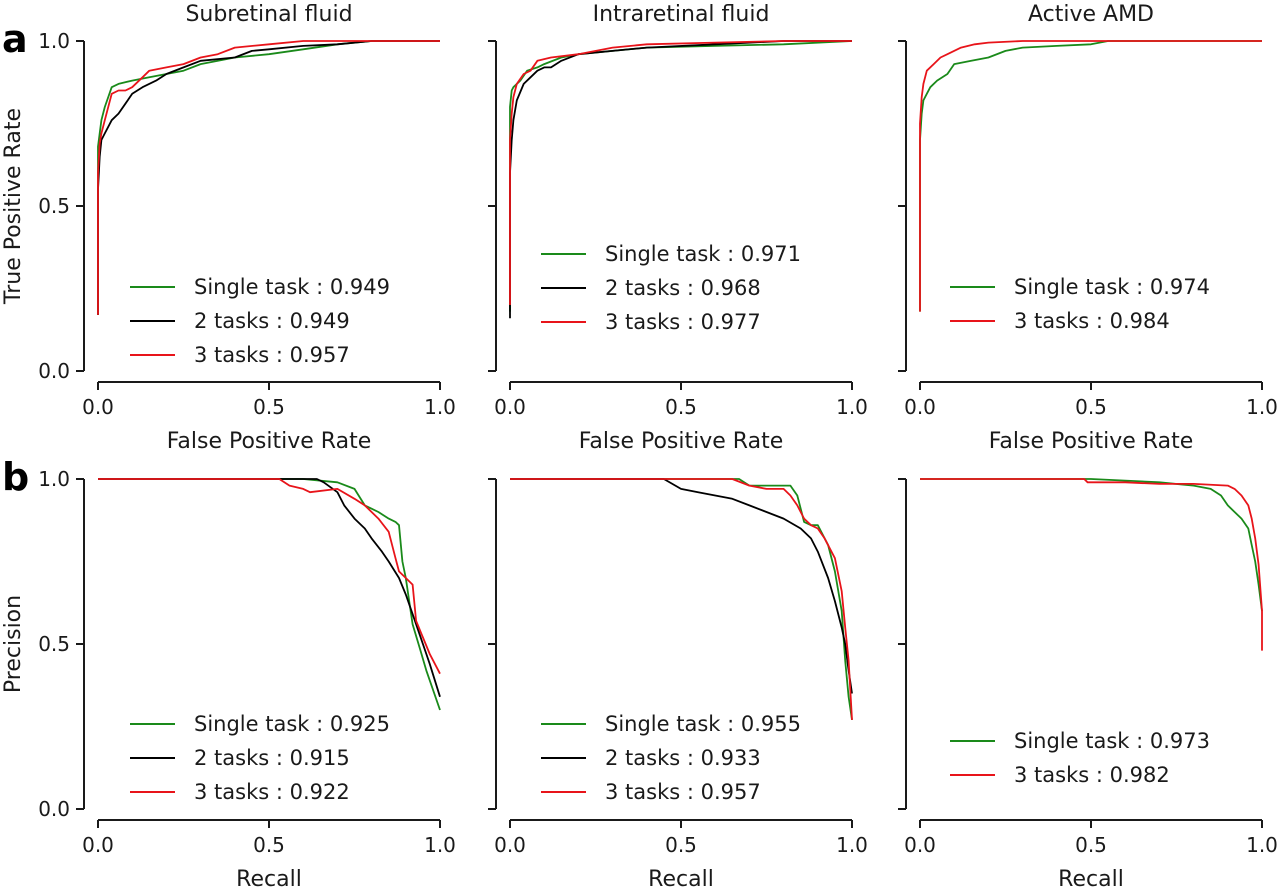  What do you see at coordinates (272, 758) in the screenshot?
I see `legend-entry: 2 tasks : 0.915` at bounding box center [272, 758].